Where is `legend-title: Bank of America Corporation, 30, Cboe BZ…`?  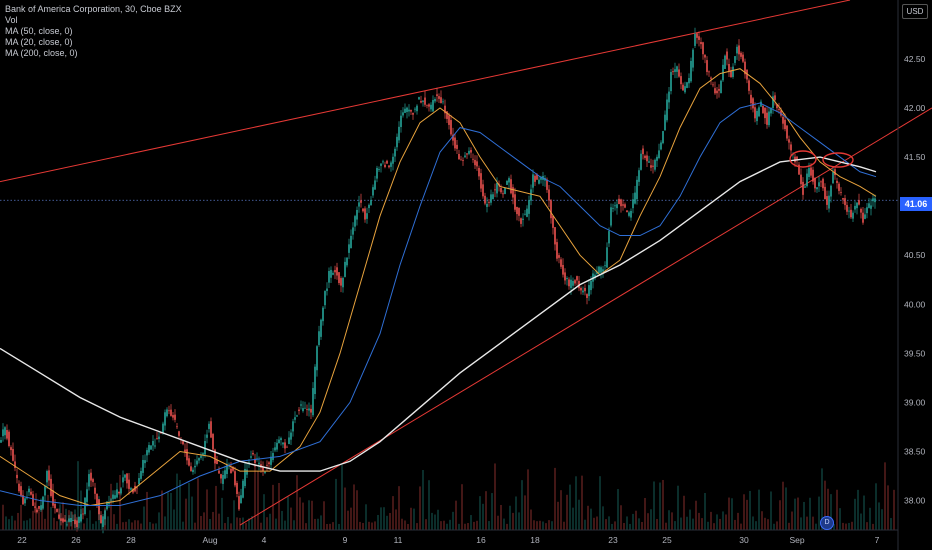 legend-title: Bank of America Corporation, 30, Cboe BZ… is located at coordinates (93, 9).